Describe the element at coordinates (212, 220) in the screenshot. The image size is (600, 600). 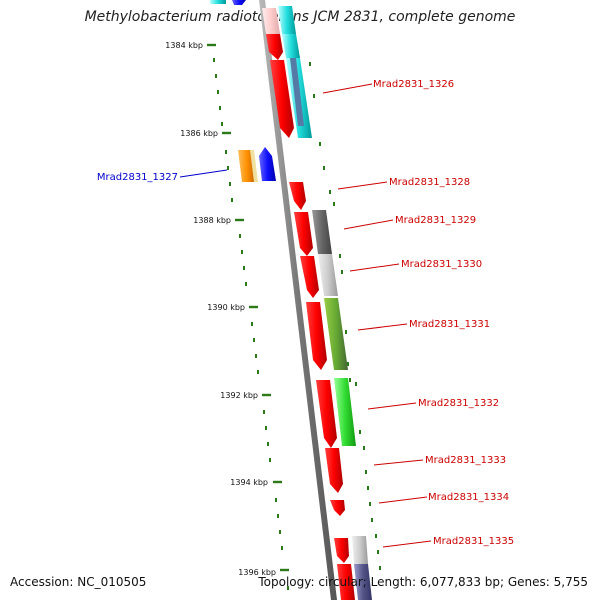
I see `tick-label: 1388 kbp` at that location.